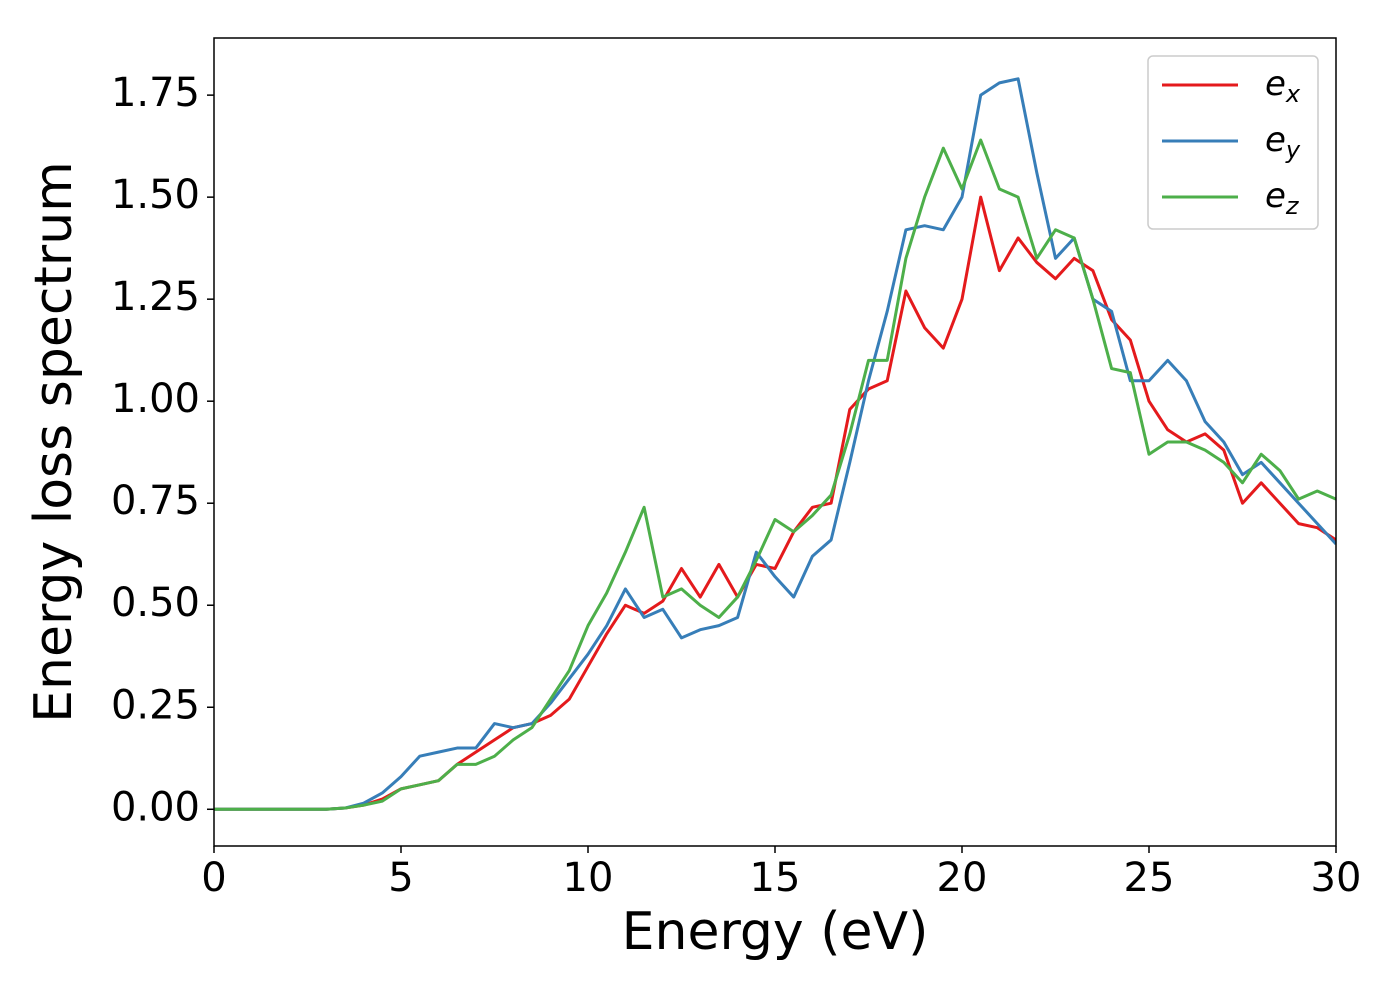 The width and height of the screenshot is (1400, 1000). What do you see at coordinates (400, 878) in the screenshot?
I see `x-tick-label: 5` at bounding box center [400, 878].